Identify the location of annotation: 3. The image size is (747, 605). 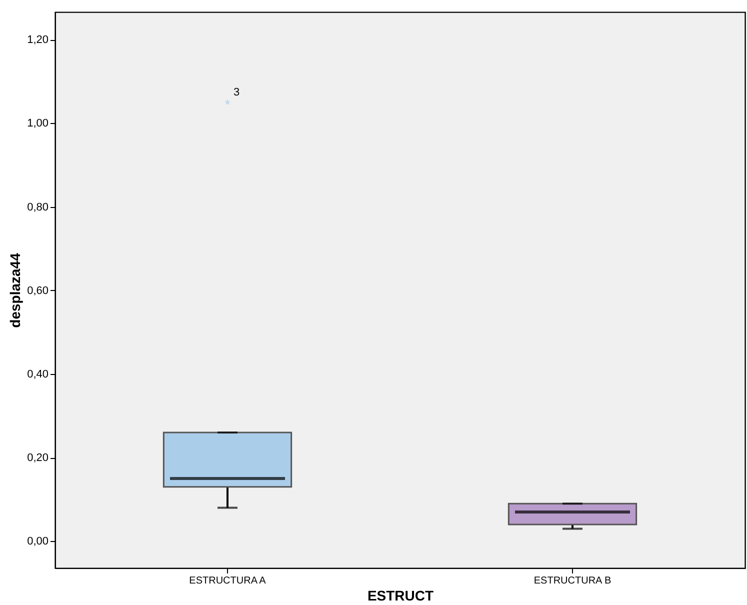
(236, 92).